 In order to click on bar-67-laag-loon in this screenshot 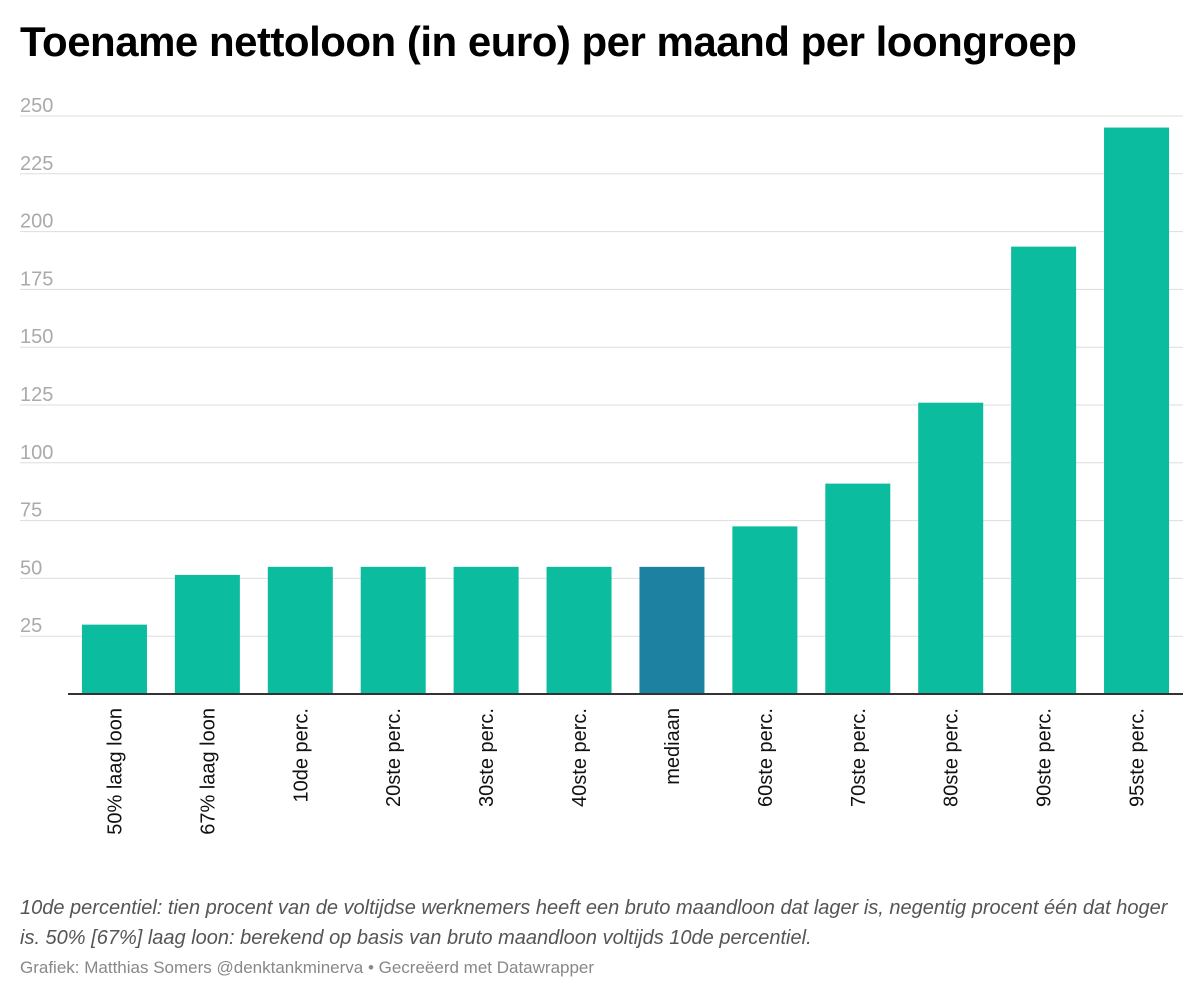, I will do `click(207, 634)`.